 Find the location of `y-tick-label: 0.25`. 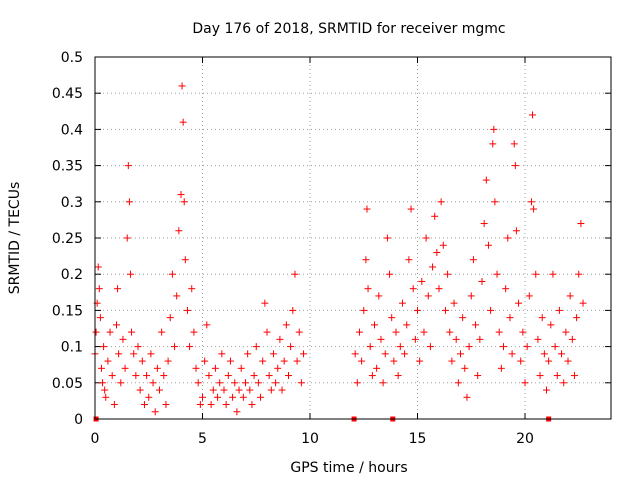

y-tick-label: 0.25 is located at coordinates (67, 239).